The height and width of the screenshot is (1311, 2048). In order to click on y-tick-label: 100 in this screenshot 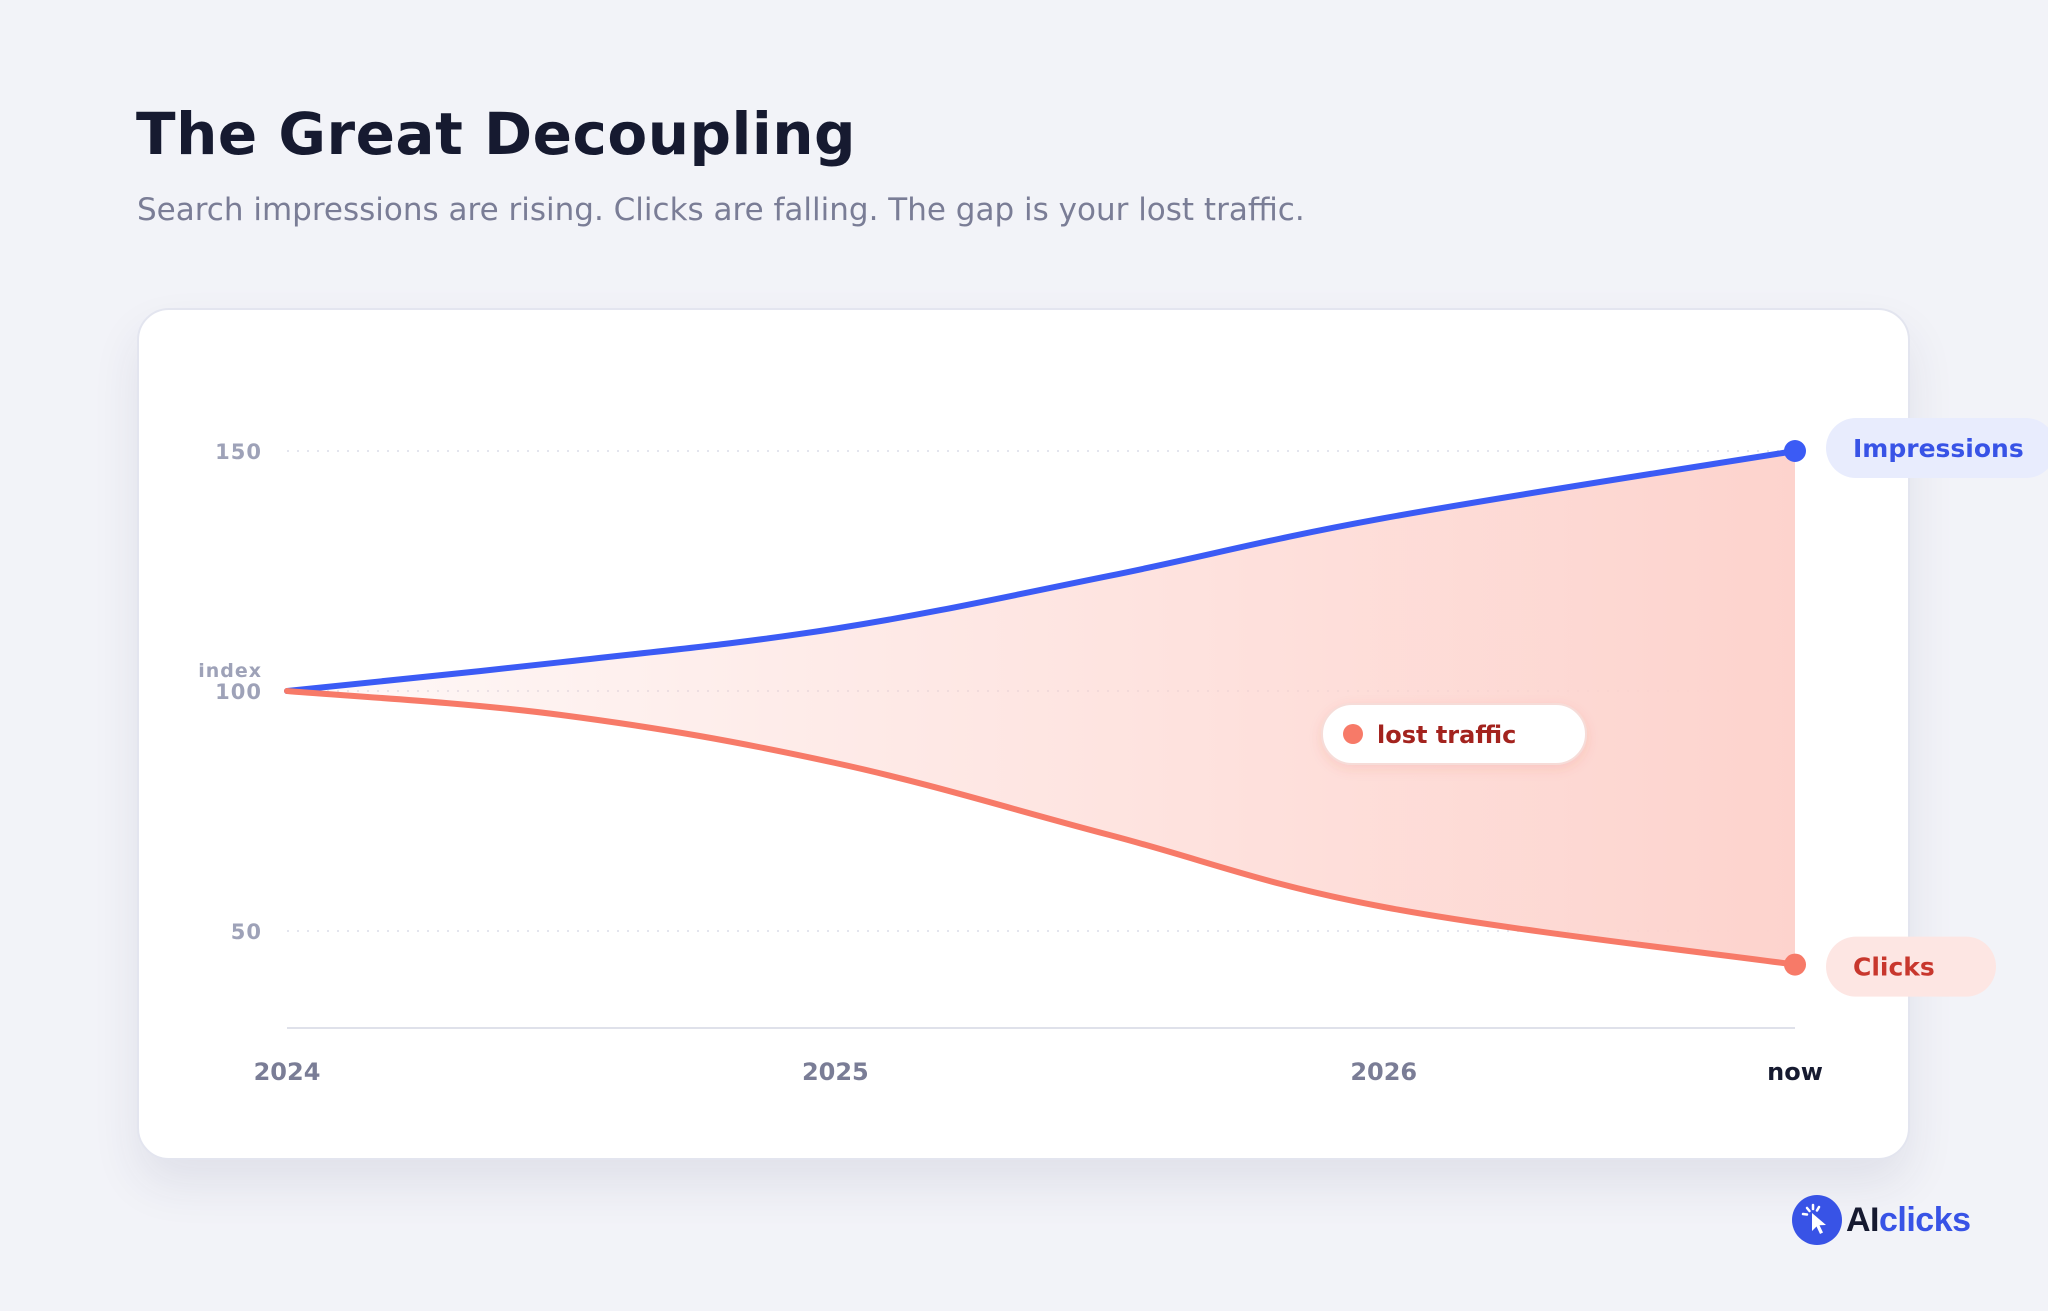, I will do `click(238, 692)`.